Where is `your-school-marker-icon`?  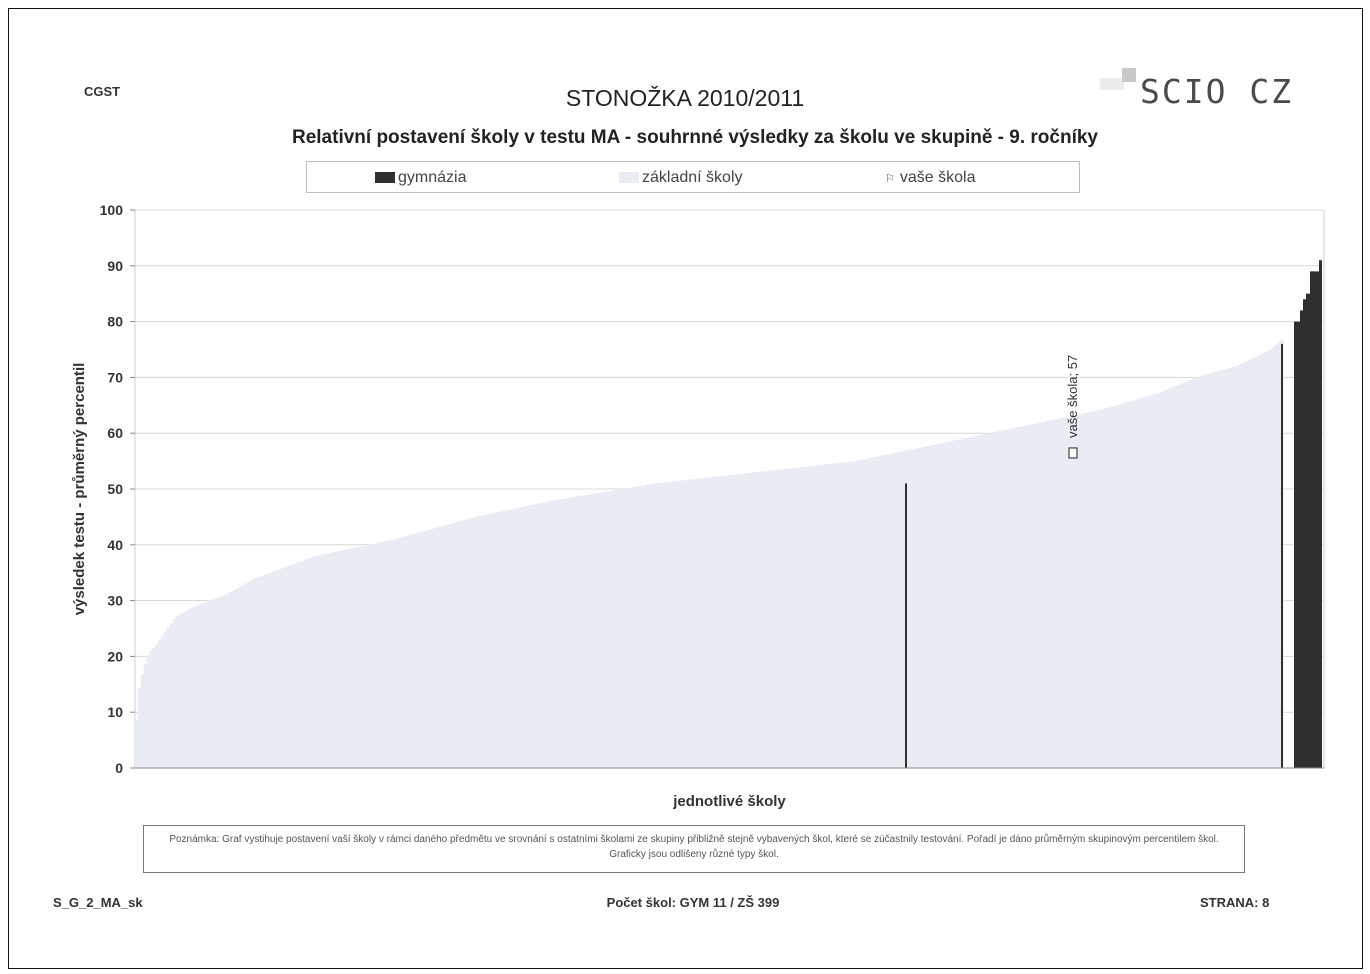 your-school-marker-icon is located at coordinates (1073, 453).